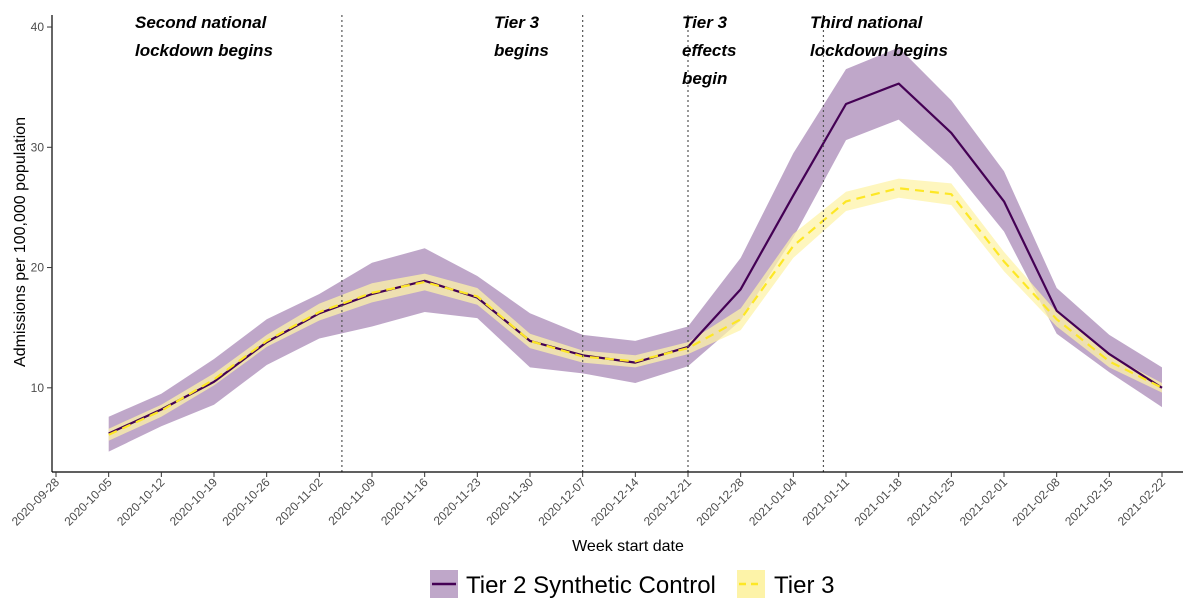 The height and width of the screenshot is (599, 1197). I want to click on x-tick-label: 2020-09-28, so click(36, 502).